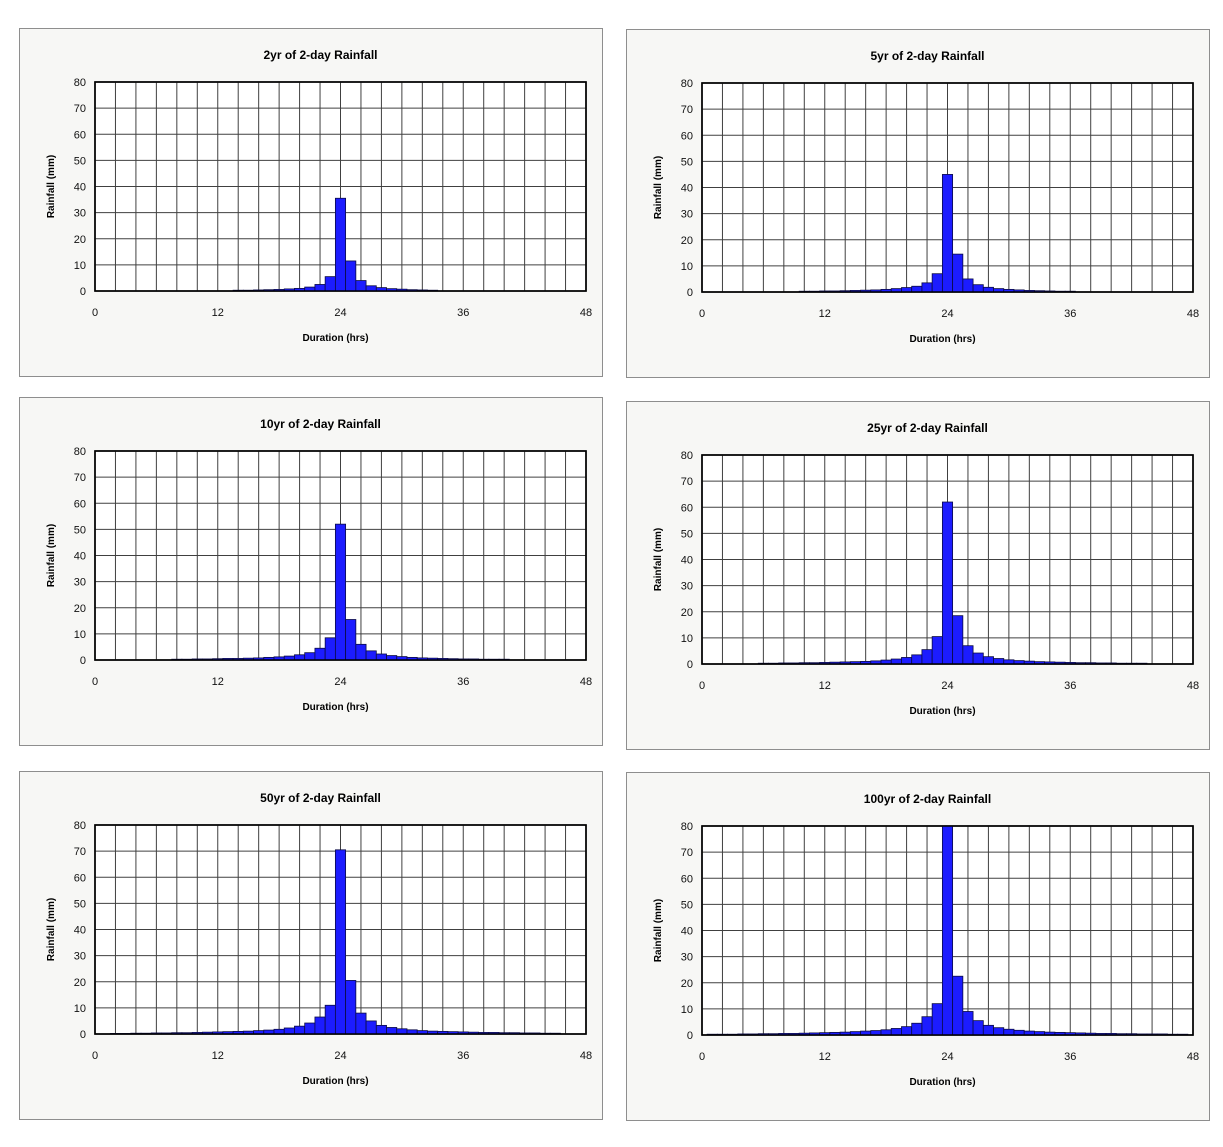 Image resolution: width=1223 pixels, height=1147 pixels. What do you see at coordinates (927, 56) in the screenshot?
I see `chart-title: 5yr of 2-day Rainfall` at bounding box center [927, 56].